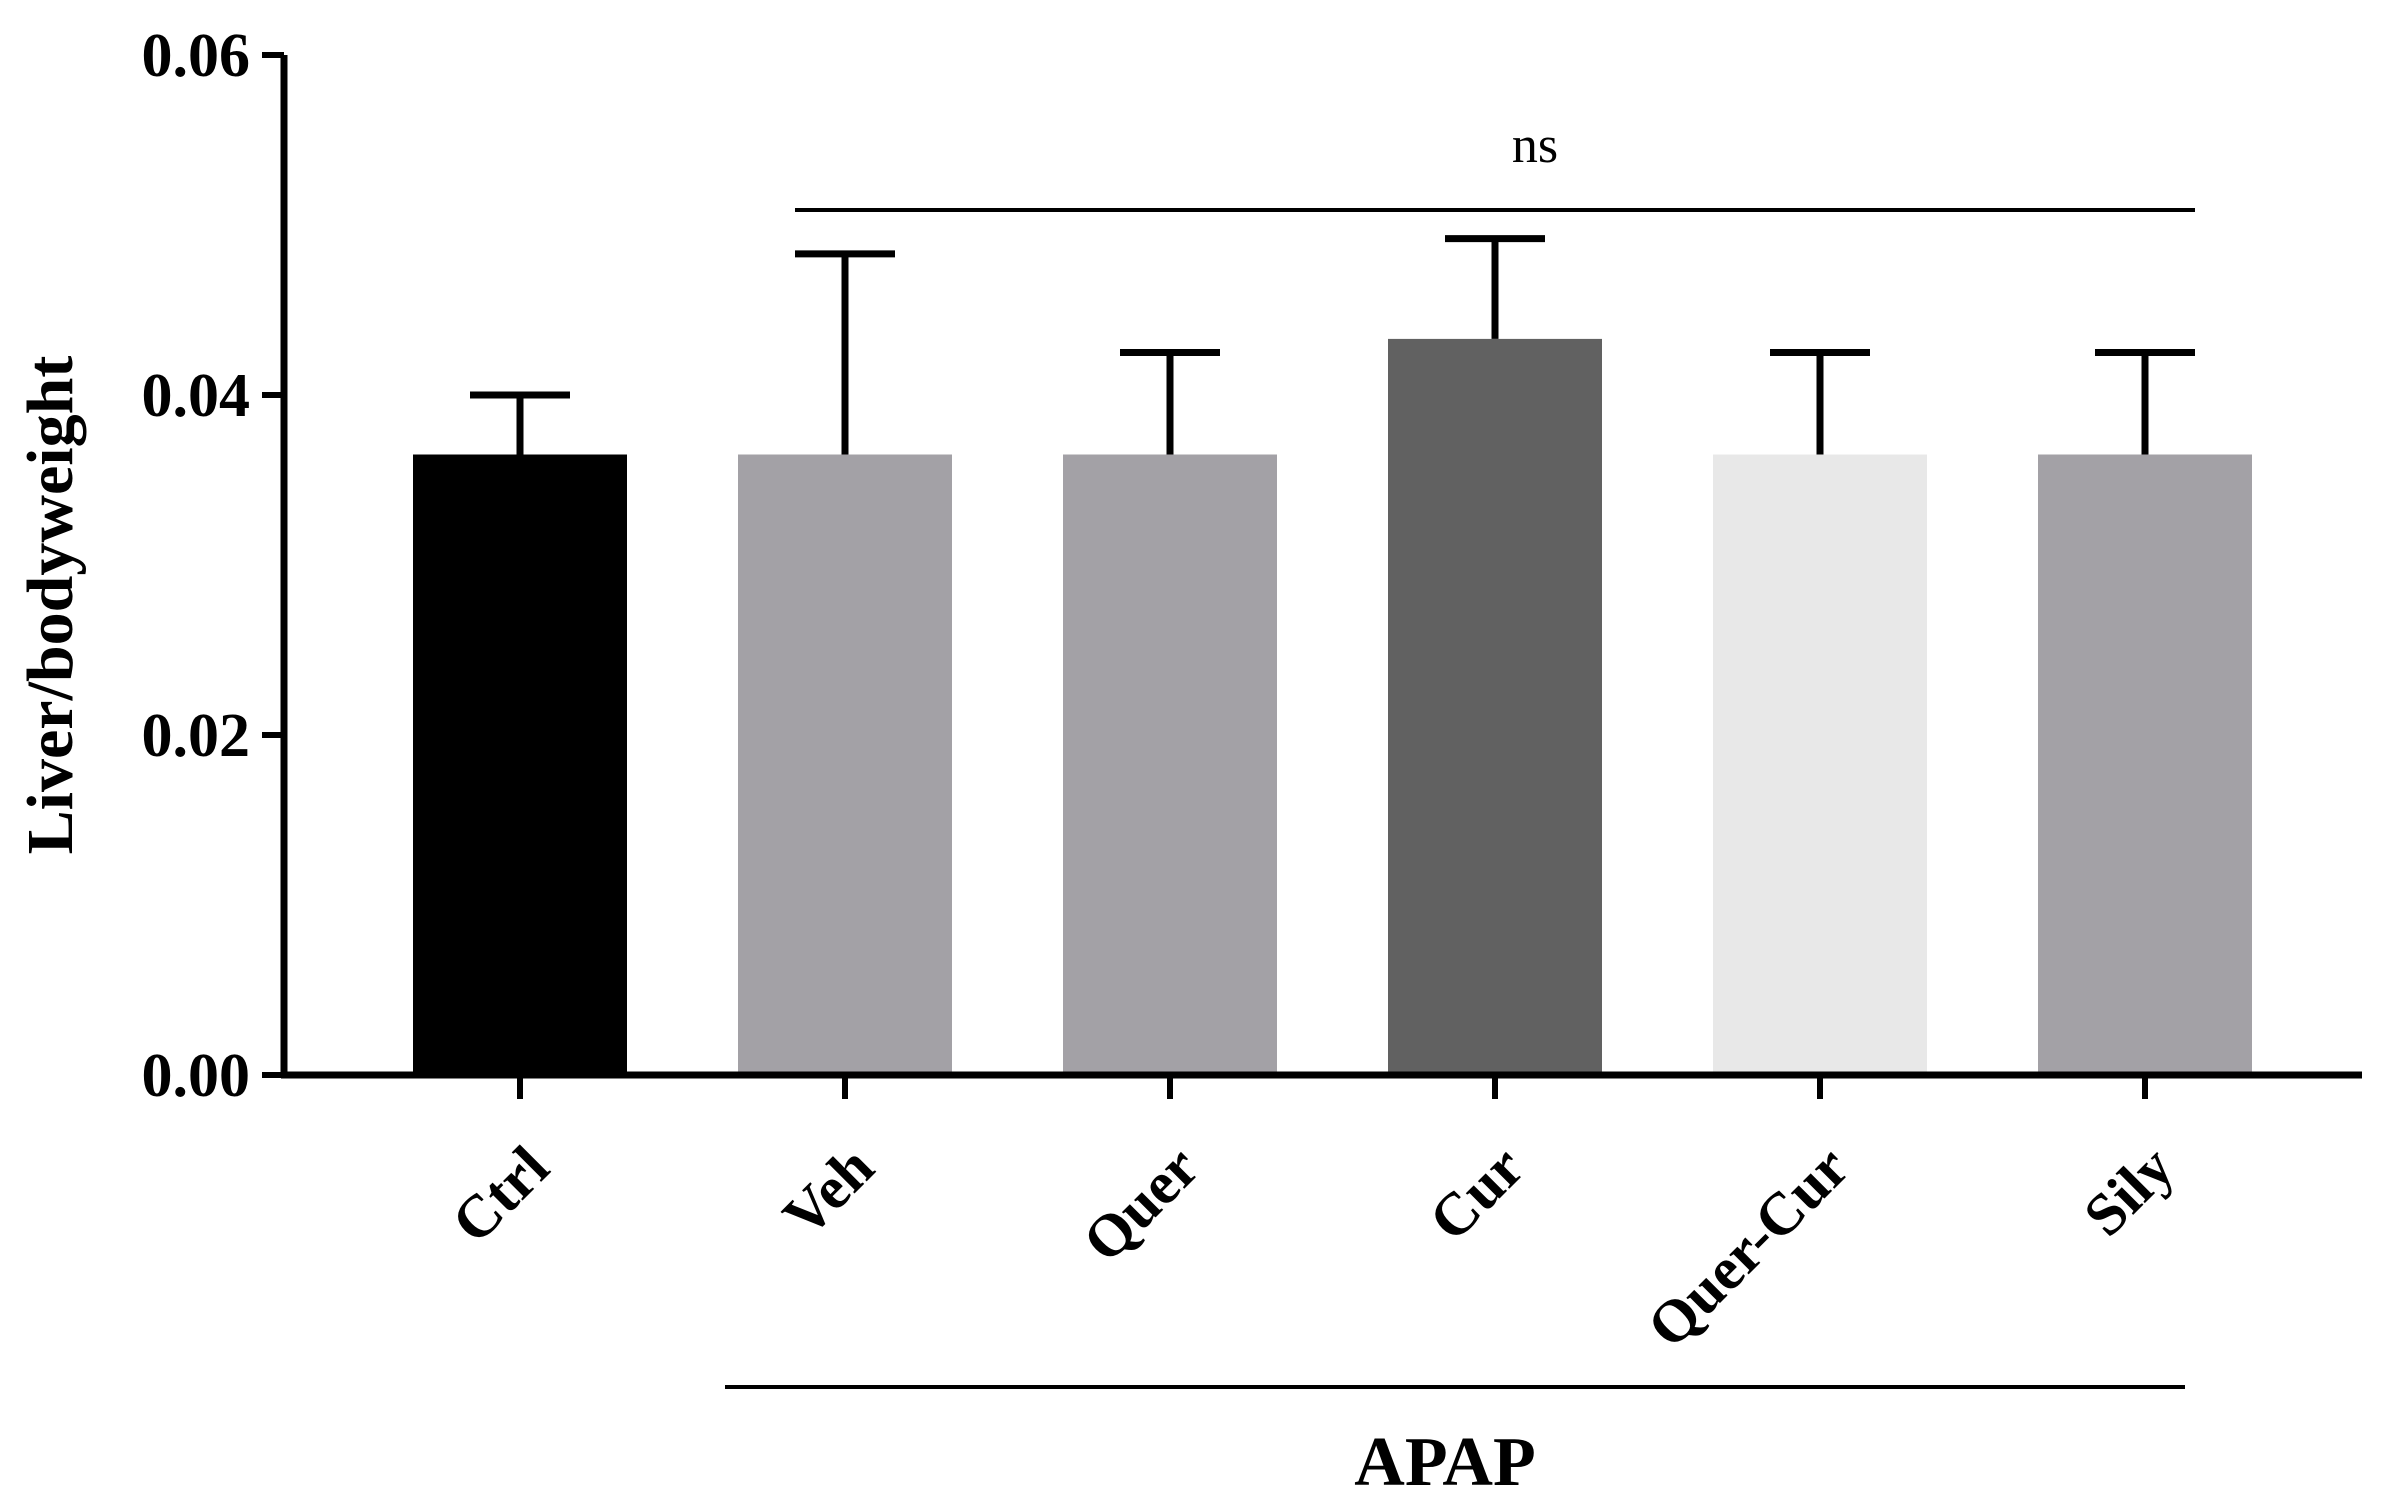 The height and width of the screenshot is (1504, 2386). What do you see at coordinates (1312, 1217) in the screenshot?
I see `x-ticks: Ctrl Veh Quer Cur Quer-Cur Sily` at bounding box center [1312, 1217].